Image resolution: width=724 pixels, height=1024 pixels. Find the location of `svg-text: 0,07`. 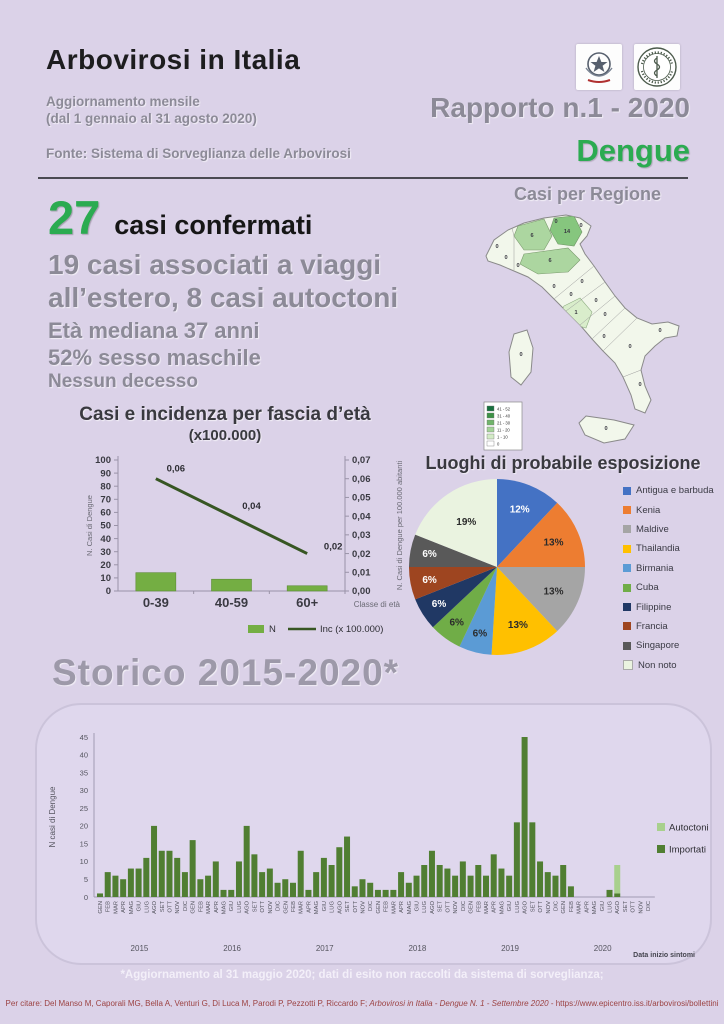

svg-text: 0,07 is located at coordinates (361, 460).